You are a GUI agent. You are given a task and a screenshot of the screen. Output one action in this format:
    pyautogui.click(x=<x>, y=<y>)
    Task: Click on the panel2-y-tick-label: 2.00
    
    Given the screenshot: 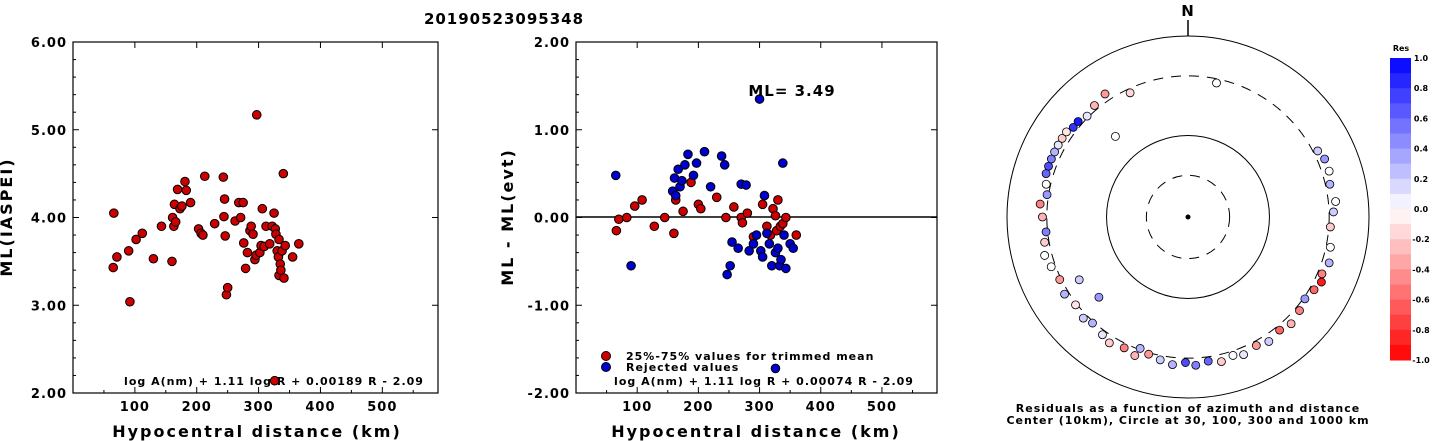 What is the action you would take?
    pyautogui.click(x=552, y=43)
    